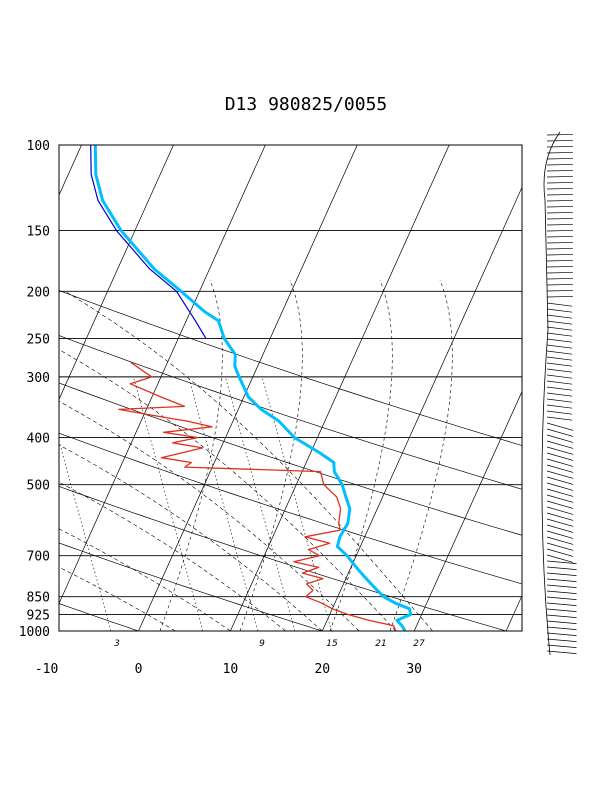 This screenshot has width=612, height=792. Describe the element at coordinates (148, 242) in the screenshot. I see `sounding-series-line` at that location.